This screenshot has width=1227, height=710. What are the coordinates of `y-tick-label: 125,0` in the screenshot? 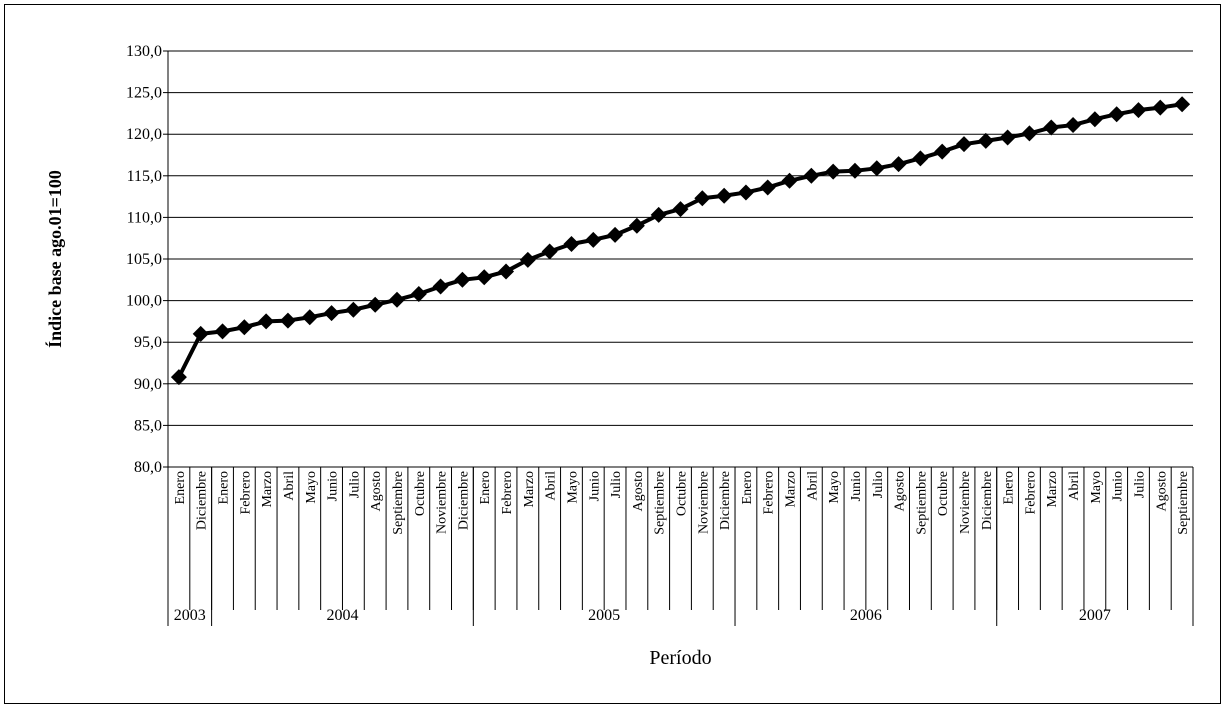 It's located at (144, 93).